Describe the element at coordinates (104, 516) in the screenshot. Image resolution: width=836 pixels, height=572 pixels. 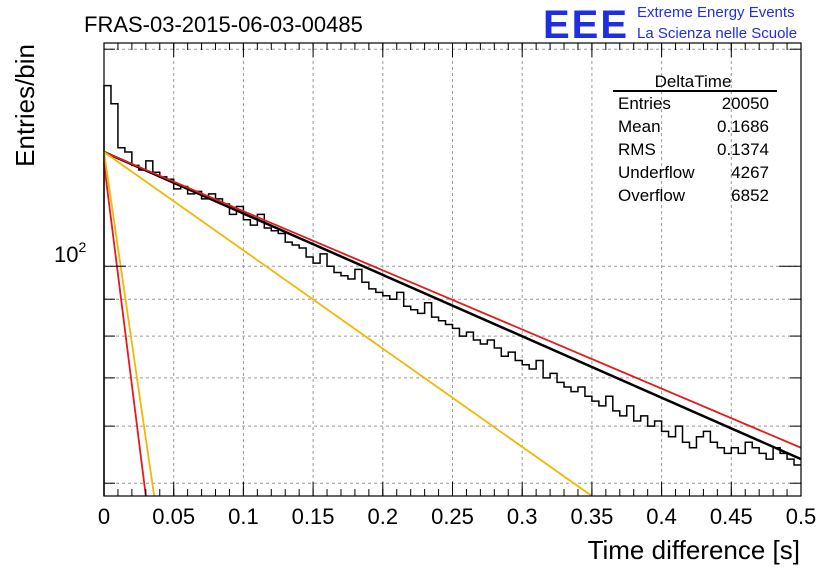
I see `x-tick-label: 0` at that location.